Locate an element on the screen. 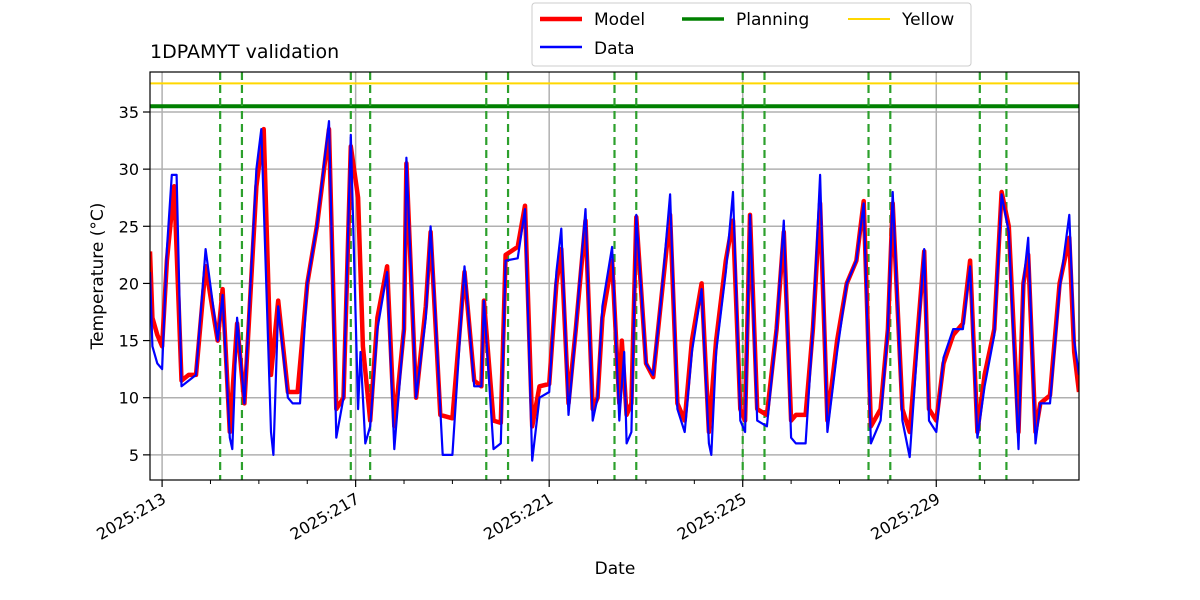 This screenshot has width=1200, height=600. legend: Model Planning Yellow Data is located at coordinates (751, 34).